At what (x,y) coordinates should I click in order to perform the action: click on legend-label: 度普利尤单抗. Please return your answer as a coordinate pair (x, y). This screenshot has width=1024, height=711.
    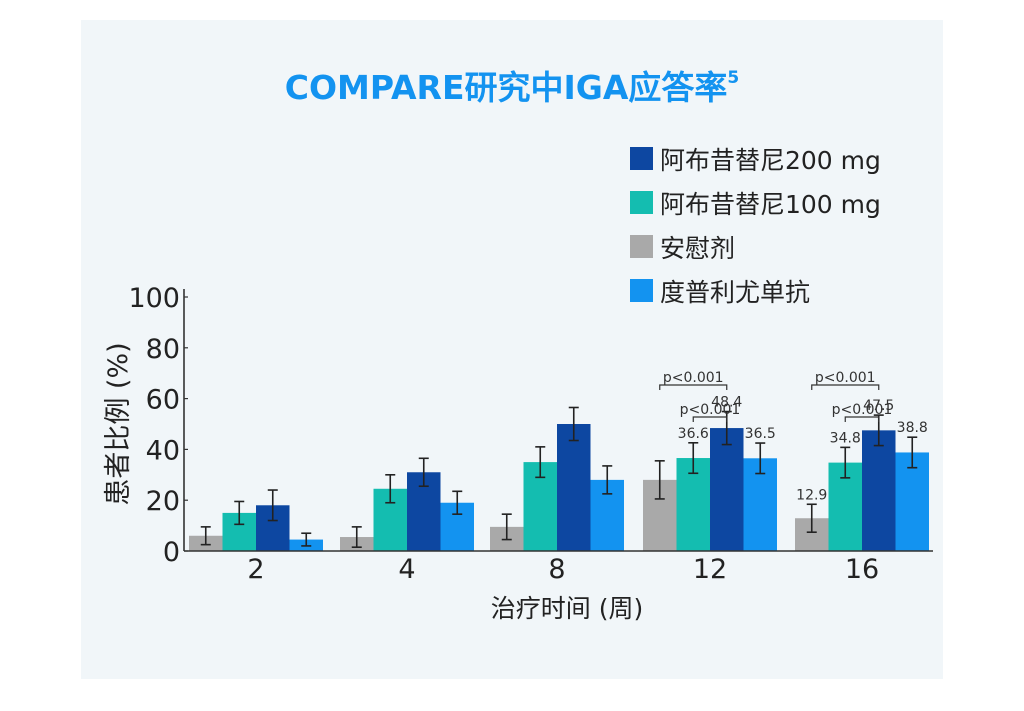
    Looking at the image, I should click on (735, 292).